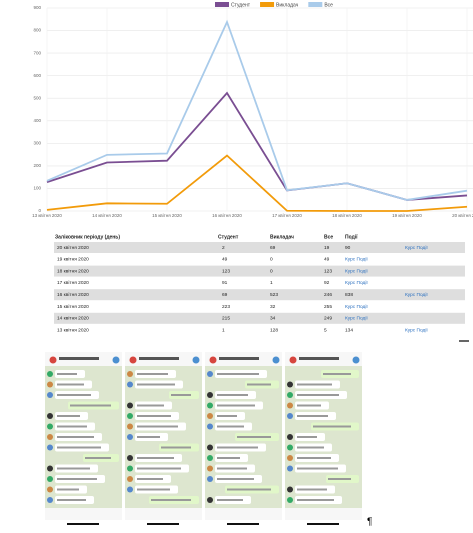  I want to click on table-header: Викладач, so click(282, 237).